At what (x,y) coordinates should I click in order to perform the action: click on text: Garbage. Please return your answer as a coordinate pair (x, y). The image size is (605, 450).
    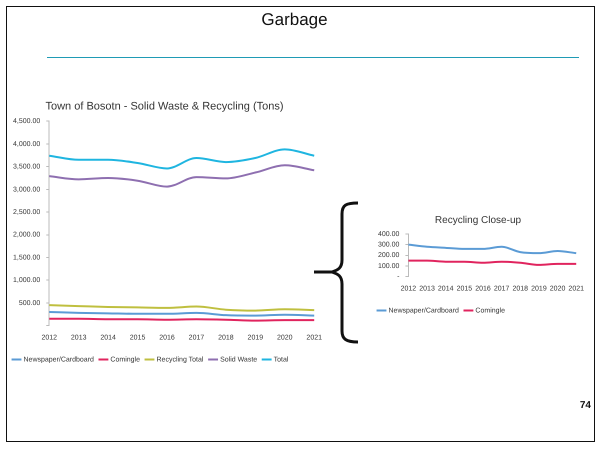
    Looking at the image, I should click on (294, 20).